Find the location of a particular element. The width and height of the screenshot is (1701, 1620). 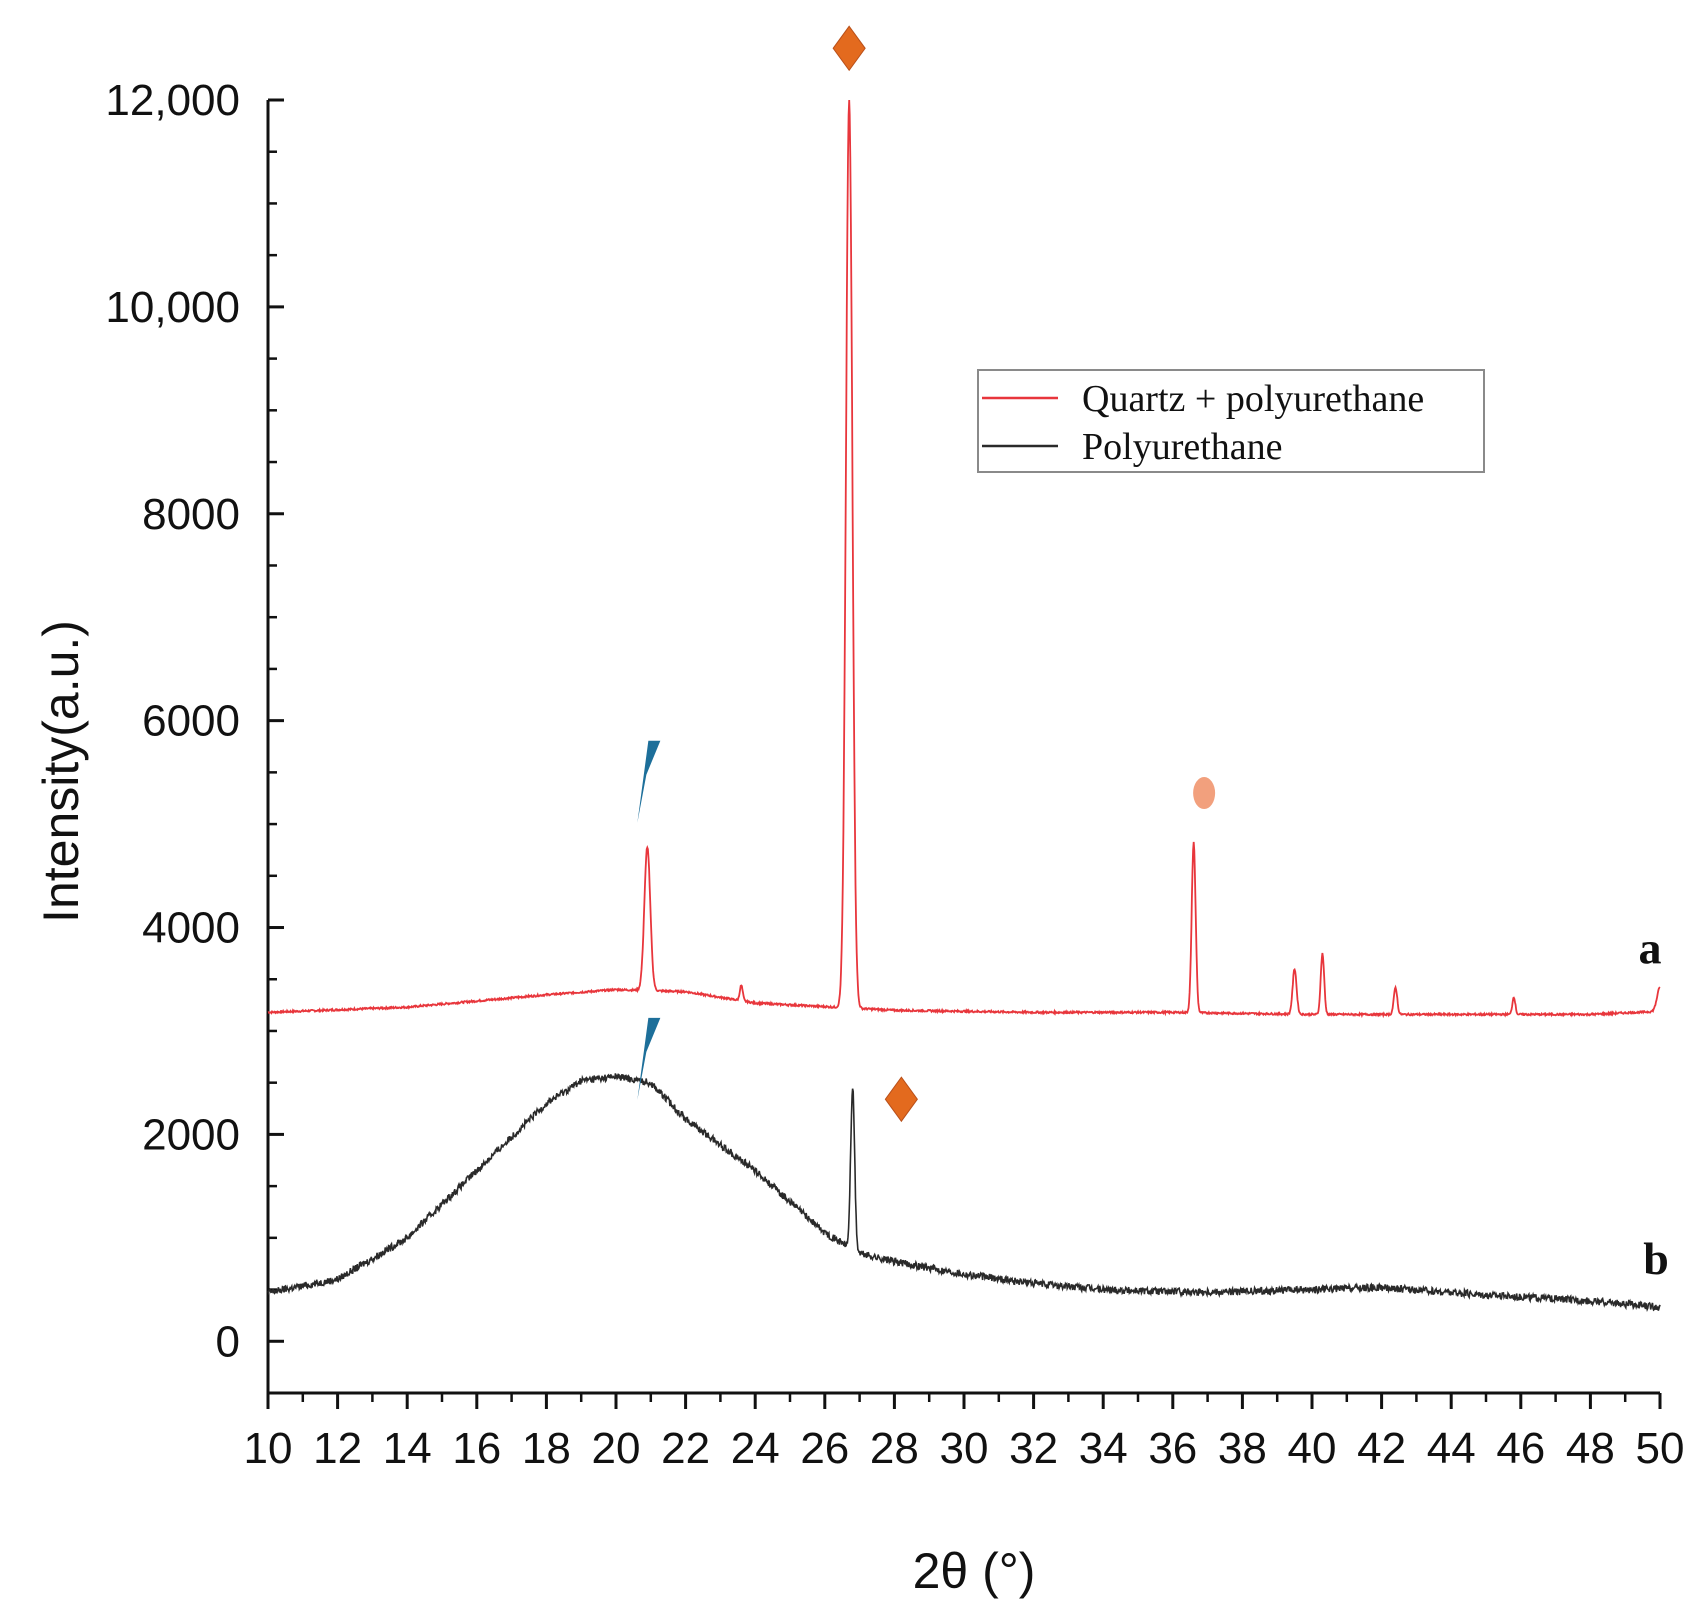

y-ticks: 0 2000 4000 6000 8000 10,000 12,000 is located at coordinates (194, 735).